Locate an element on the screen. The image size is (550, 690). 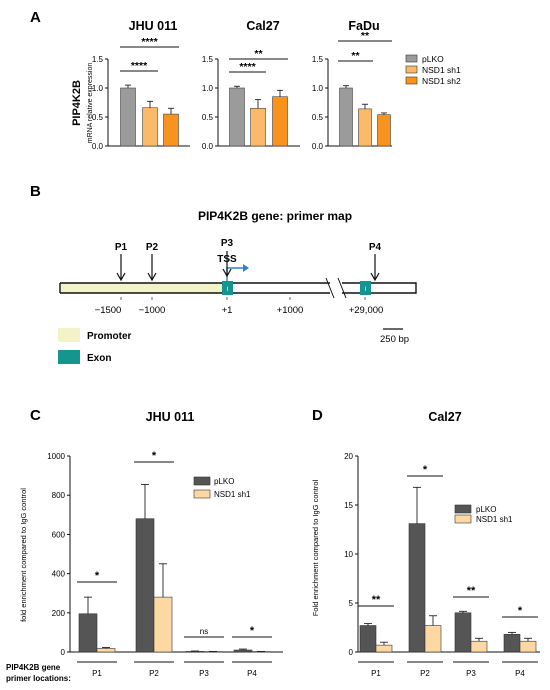
y-tick-label: 5 is located at coordinates (351, 603).